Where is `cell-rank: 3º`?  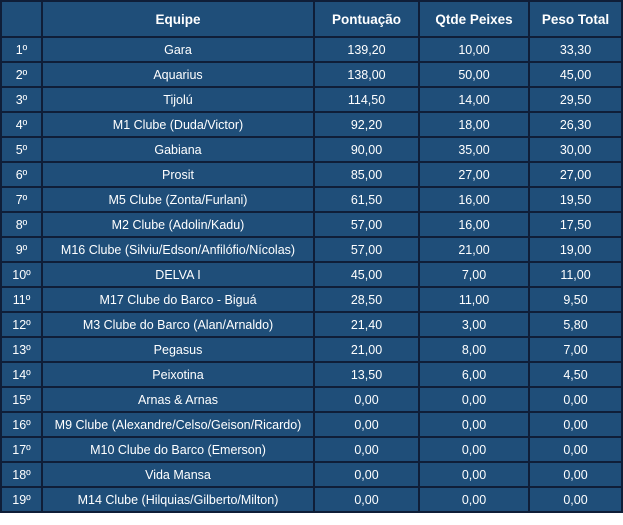
cell-rank: 3º is located at coordinates (21, 99).